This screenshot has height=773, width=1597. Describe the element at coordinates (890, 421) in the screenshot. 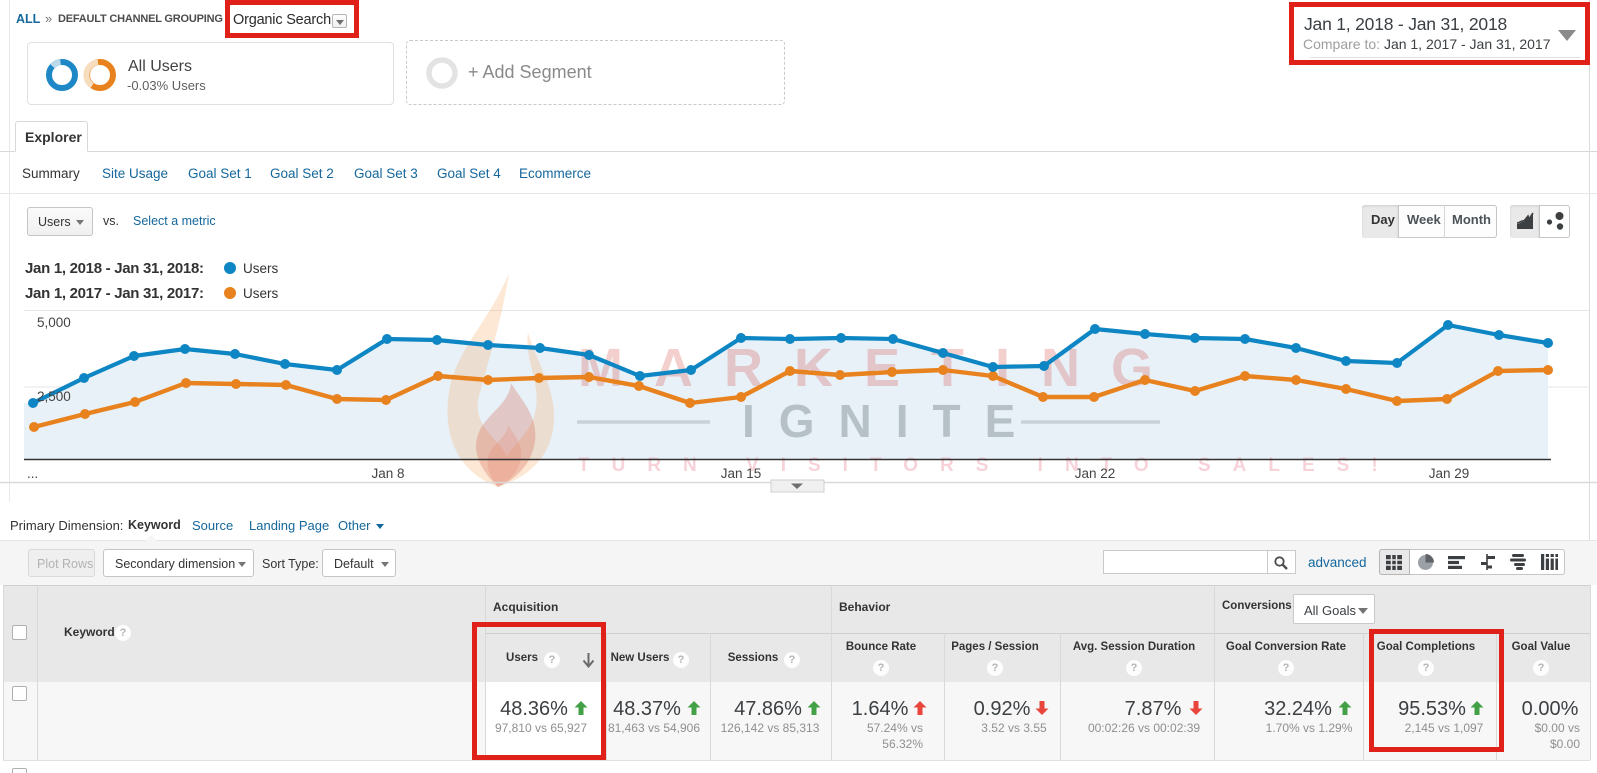

I see `svg-text: IGNITE` at that location.